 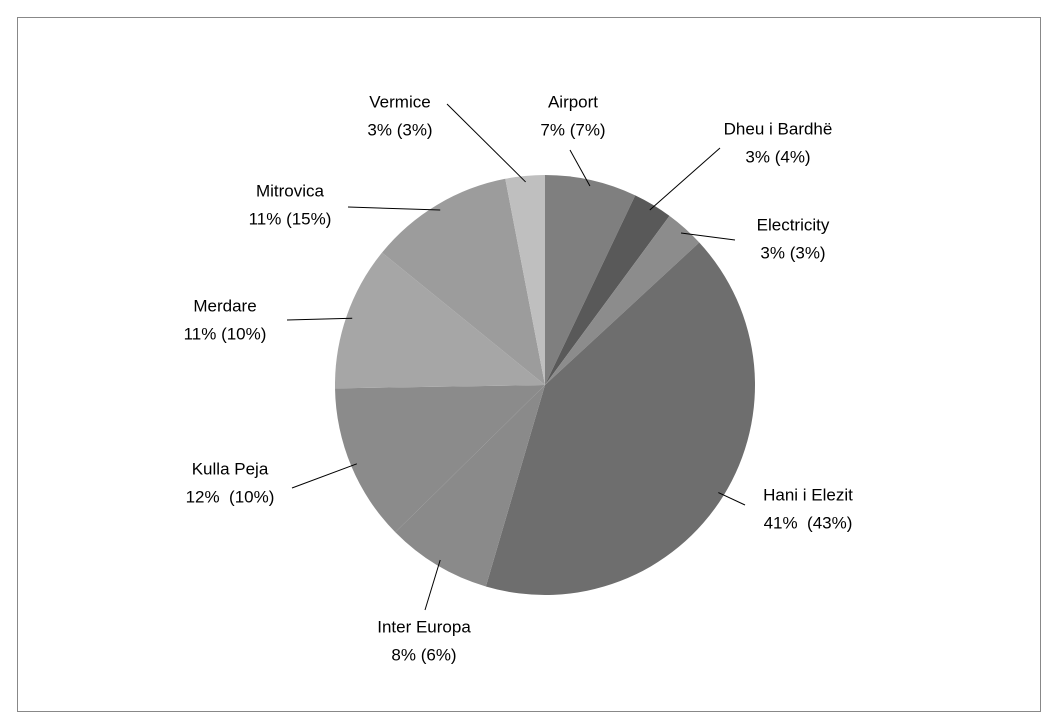 I want to click on slice-label: Merdare, so click(x=224, y=305).